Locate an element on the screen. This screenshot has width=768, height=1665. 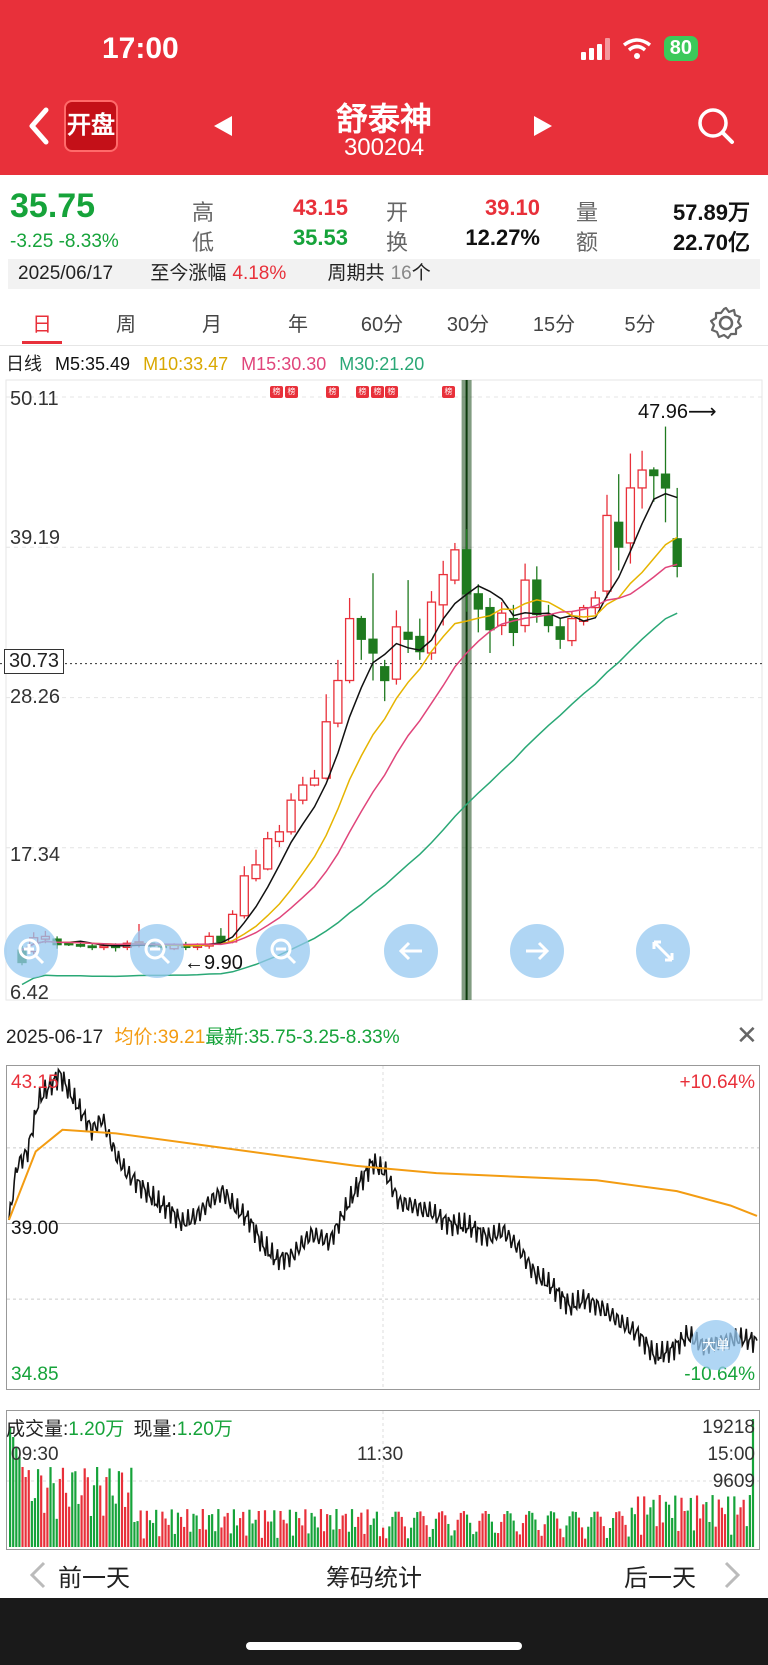
chevron-left-icon is located at coordinates (38, 1575).